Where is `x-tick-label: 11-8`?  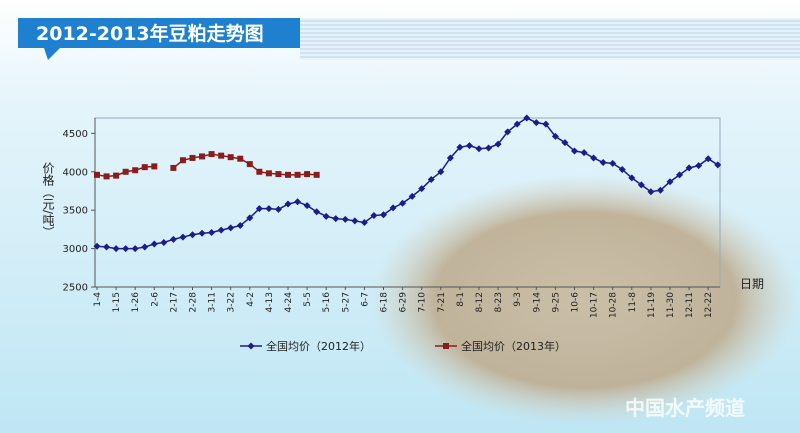 x-tick-label: 11-8 is located at coordinates (633, 302).